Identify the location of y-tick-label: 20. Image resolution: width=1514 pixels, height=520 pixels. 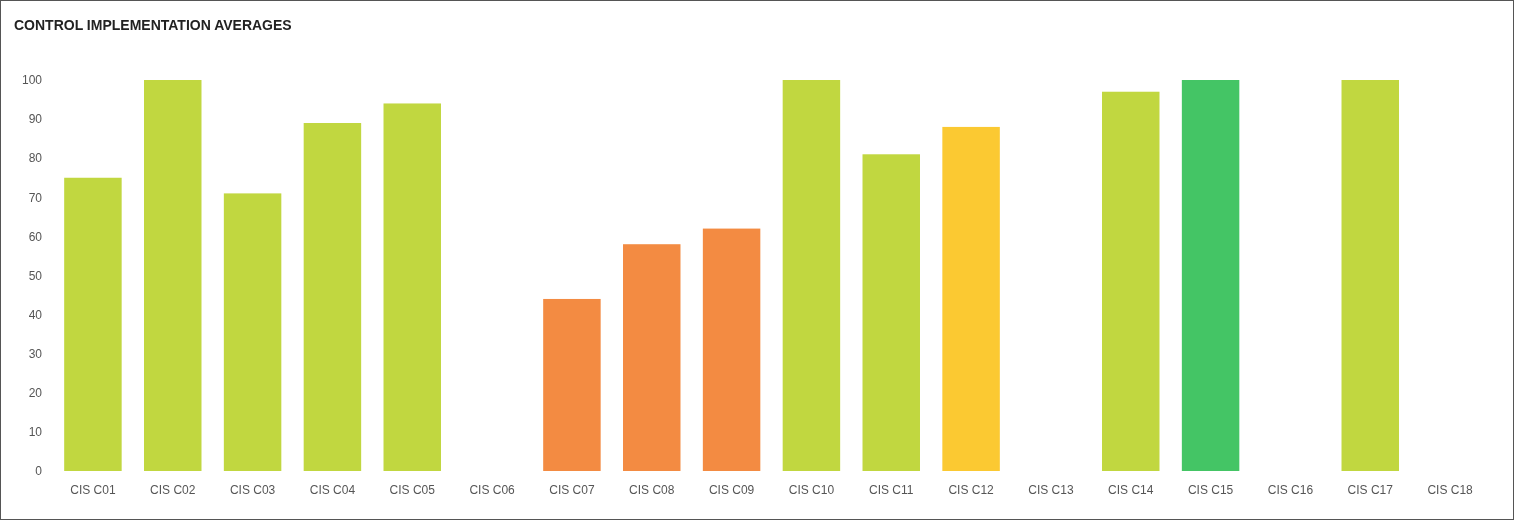
(35, 393).